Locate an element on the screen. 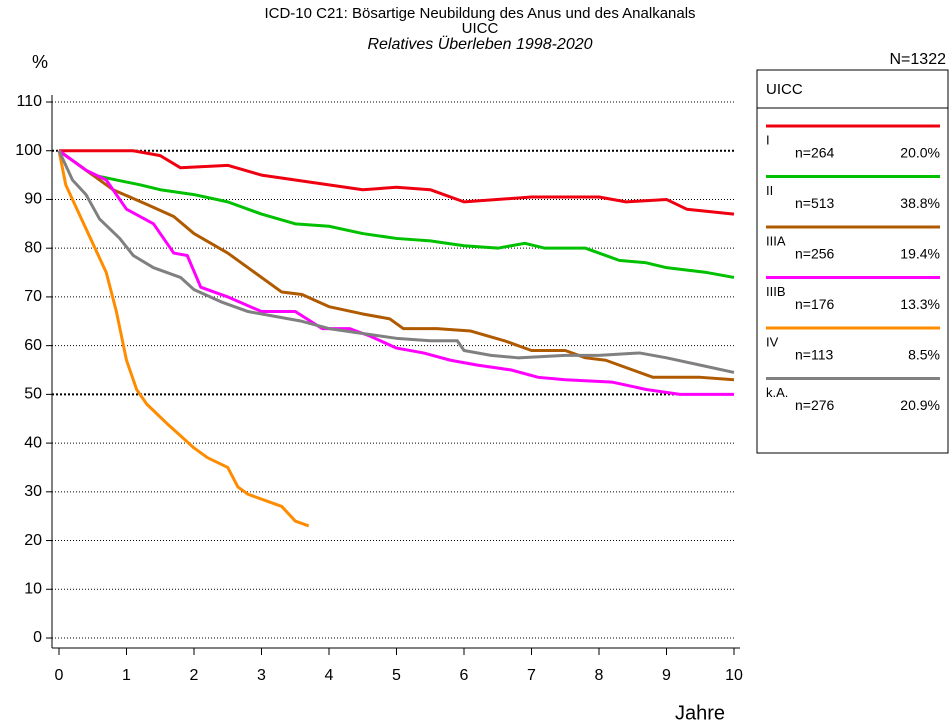 This screenshot has height=726, width=949. y-tick-label: 90 is located at coordinates (33, 199).